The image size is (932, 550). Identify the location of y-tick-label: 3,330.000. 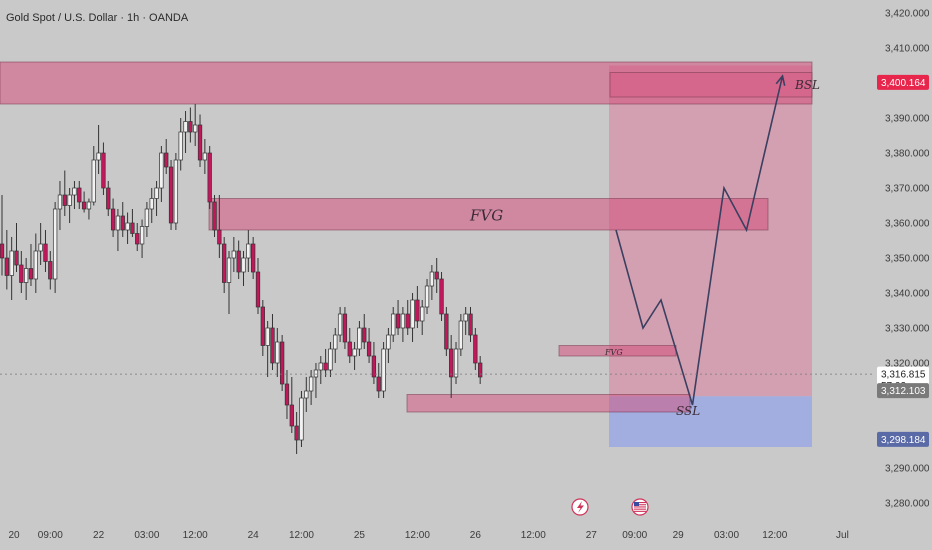
(907, 329).